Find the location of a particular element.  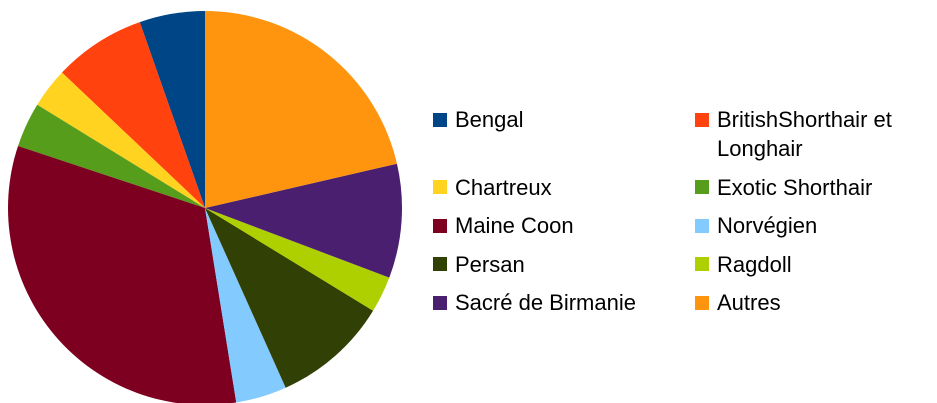

legend-label: BritishShorthair et Longhair is located at coordinates (804, 134).